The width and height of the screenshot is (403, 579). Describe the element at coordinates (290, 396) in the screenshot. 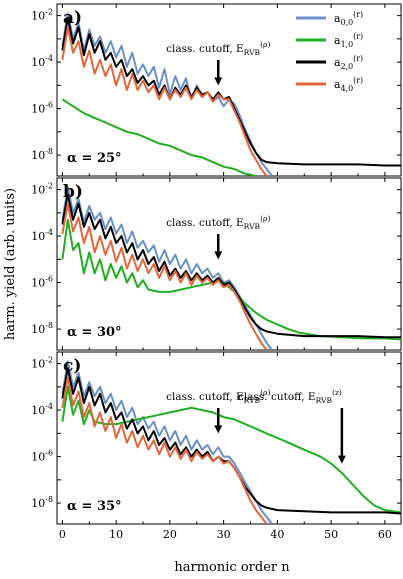

I see `cutoff-annotation: class. cutoff, ERVB(z)` at that location.